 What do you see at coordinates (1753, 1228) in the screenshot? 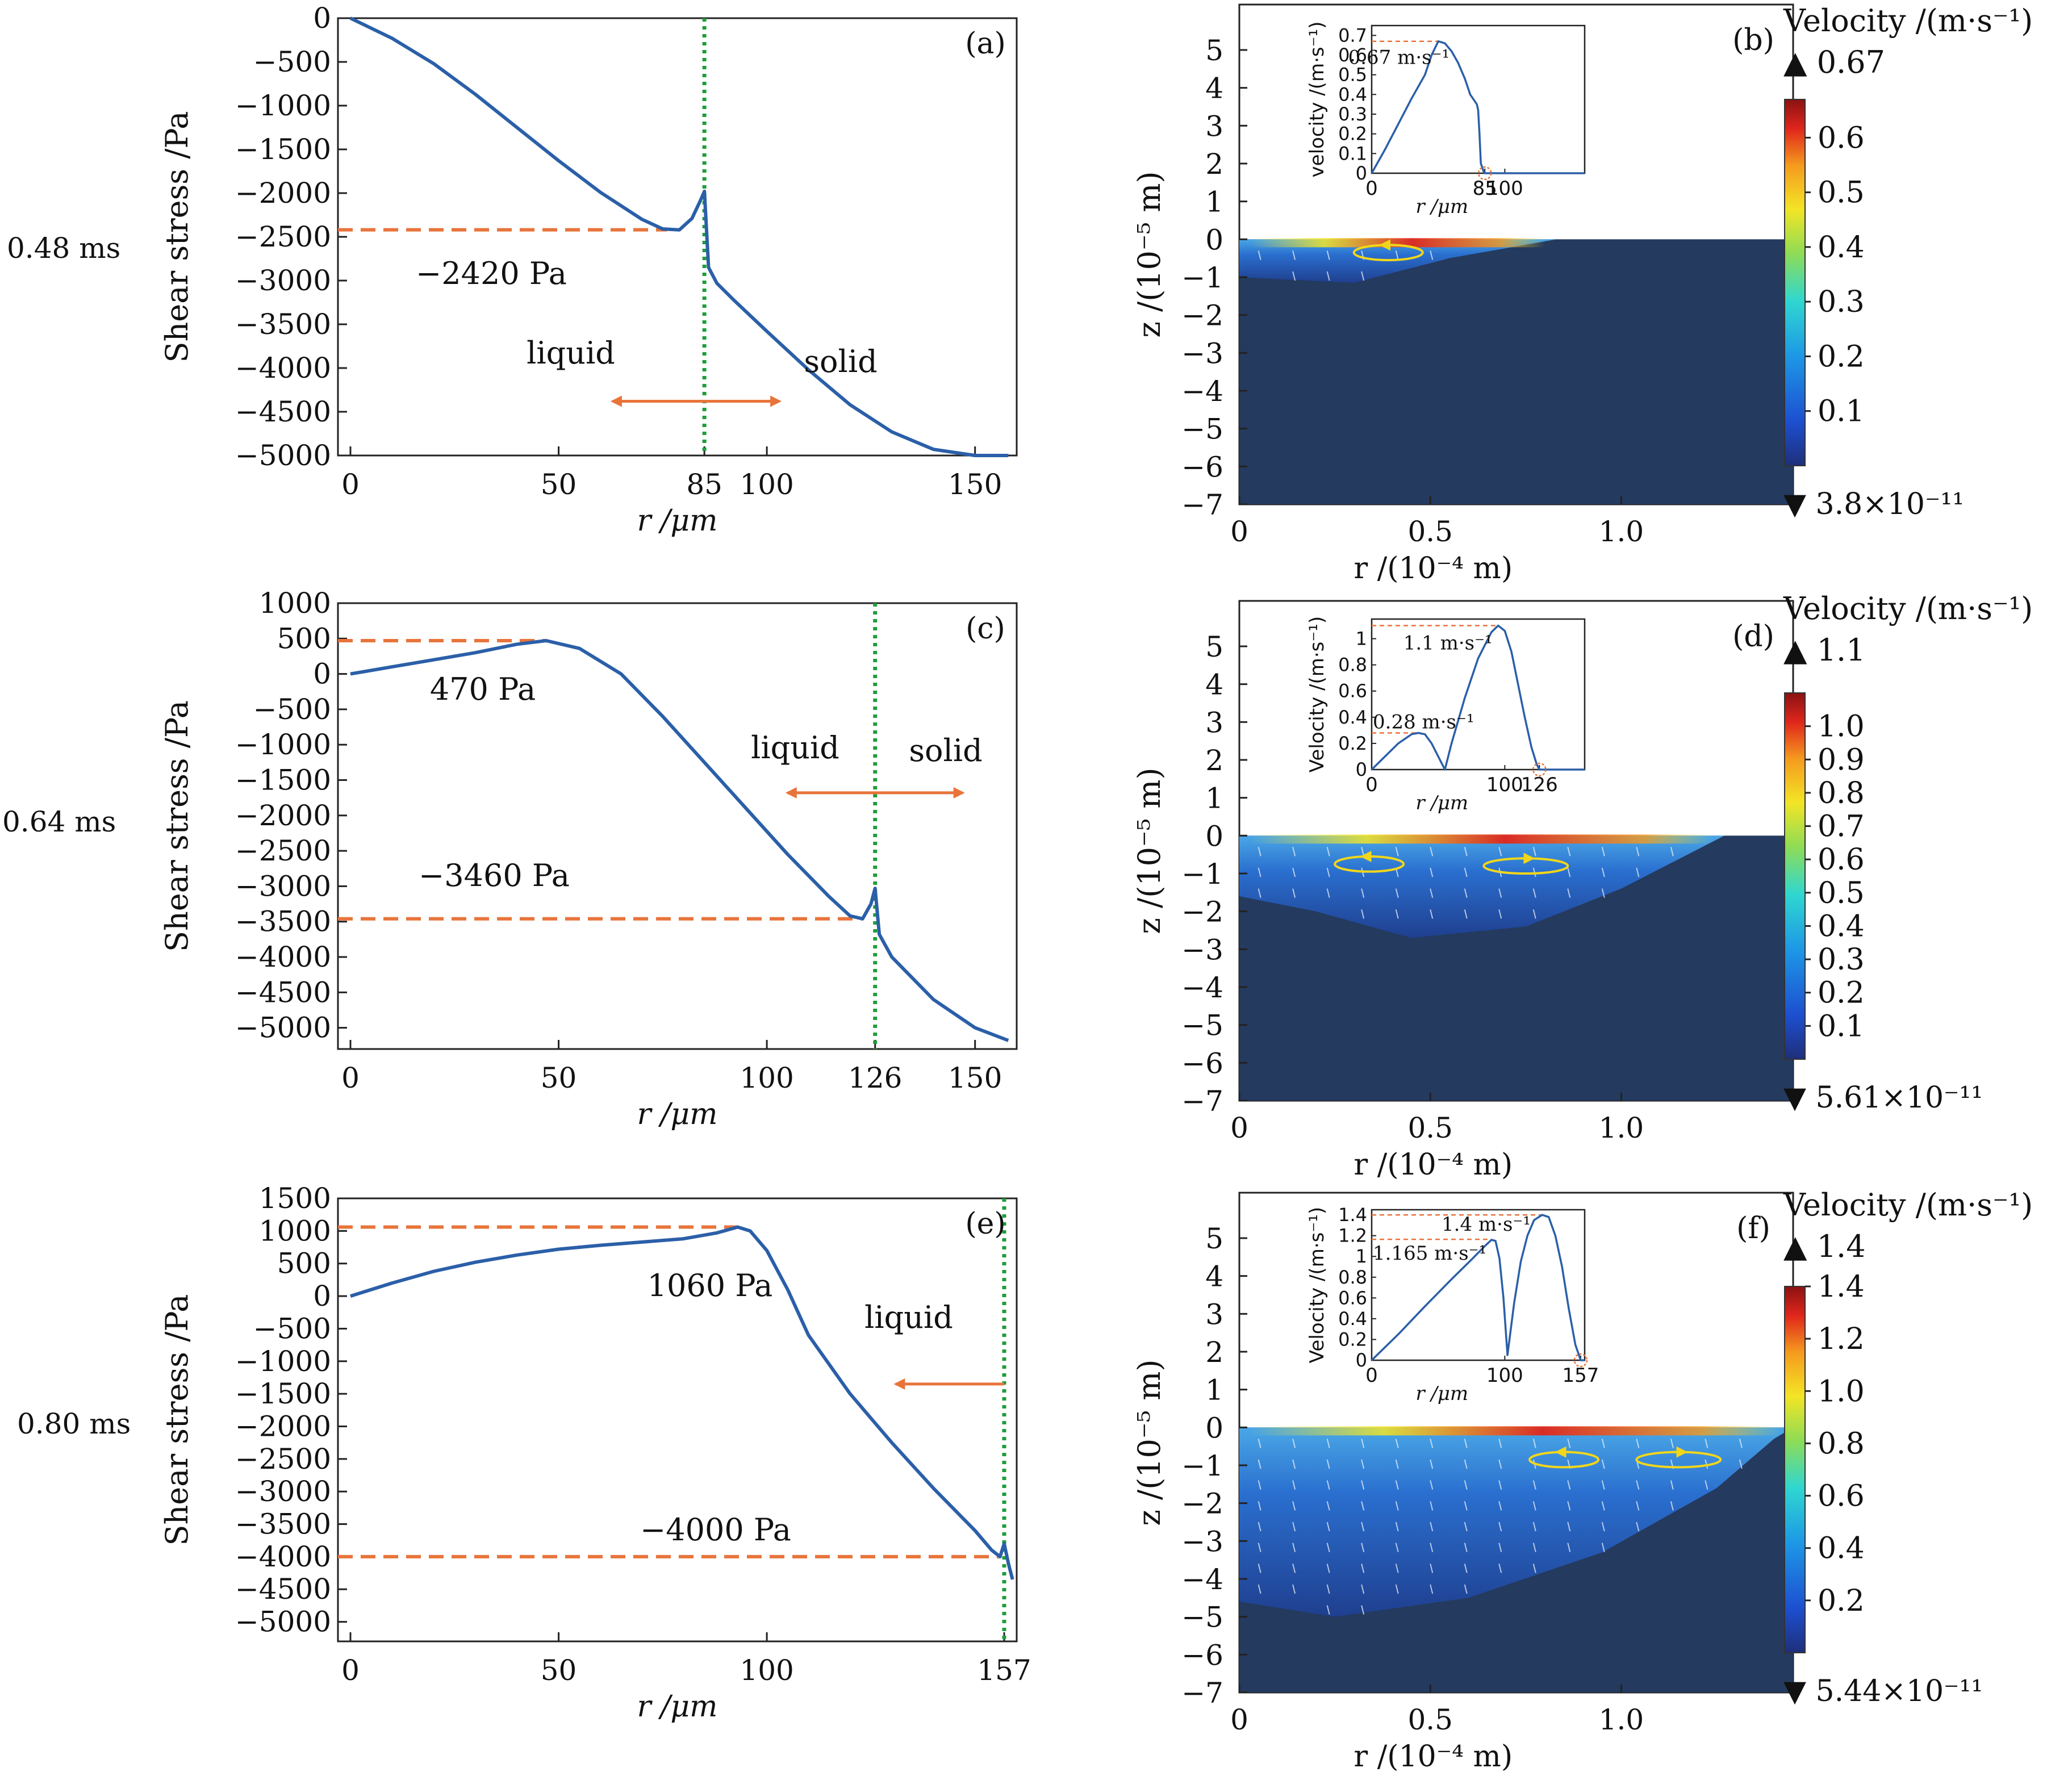
I see `panel-label-f: (f)` at bounding box center [1753, 1228].